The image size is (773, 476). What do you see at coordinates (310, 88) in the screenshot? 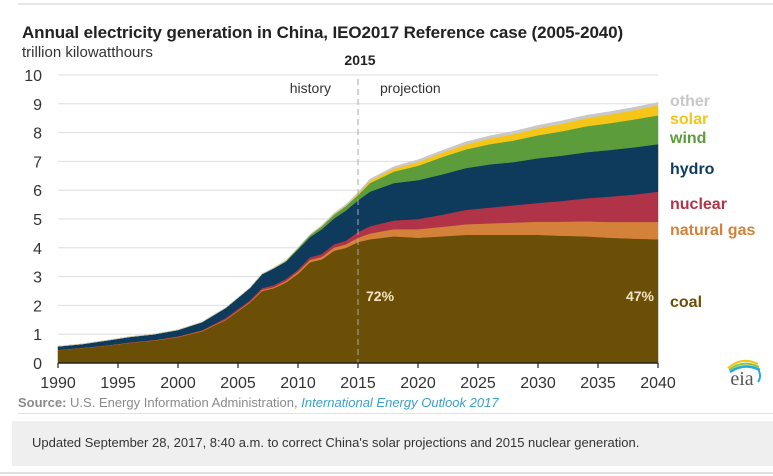
I see `history-label: history` at bounding box center [310, 88].